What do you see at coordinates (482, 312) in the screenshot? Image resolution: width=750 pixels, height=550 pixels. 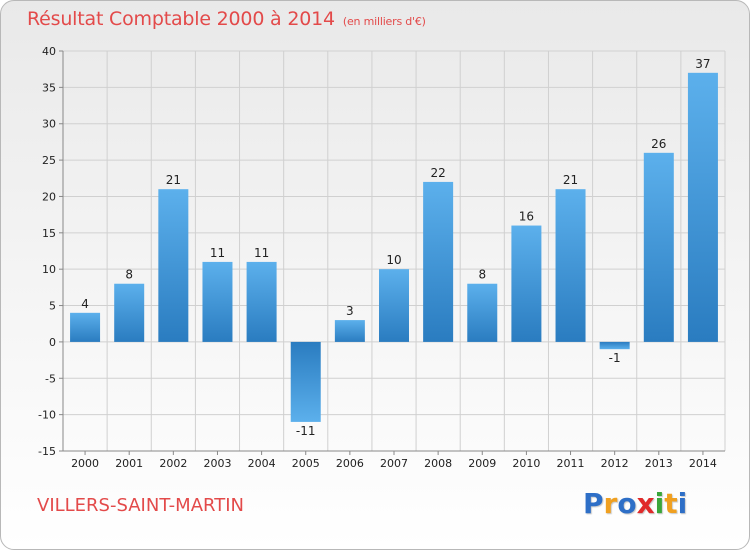 I see `bar-2009` at bounding box center [482, 312].